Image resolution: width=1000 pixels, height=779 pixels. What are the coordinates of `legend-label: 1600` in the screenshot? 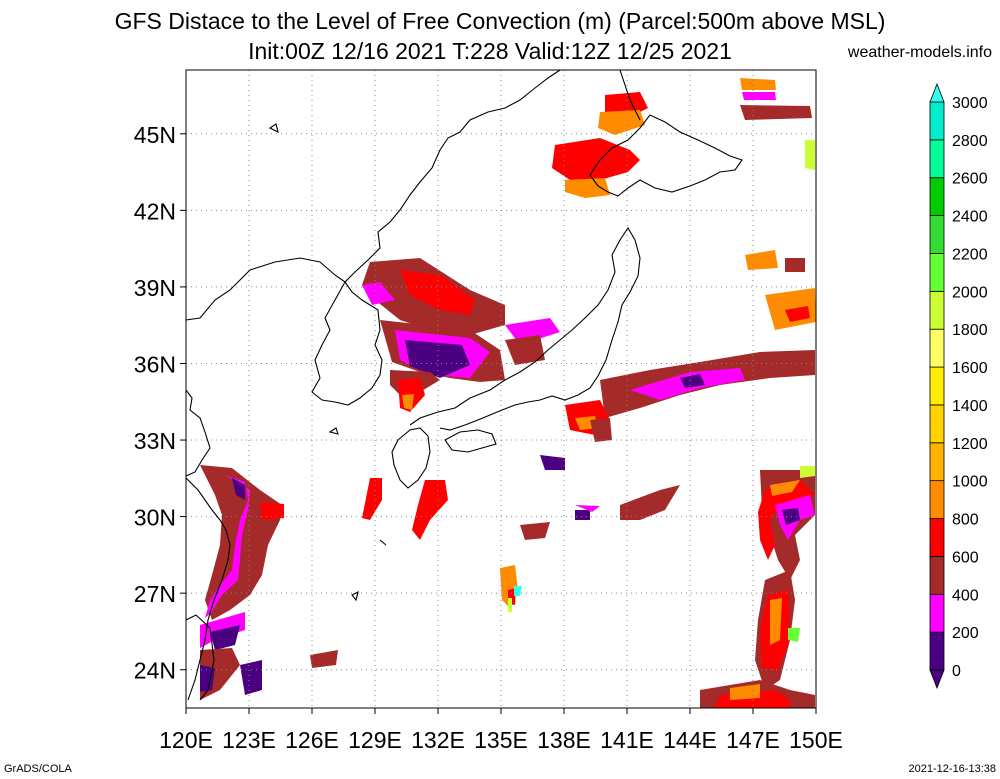 It's located at (970, 368).